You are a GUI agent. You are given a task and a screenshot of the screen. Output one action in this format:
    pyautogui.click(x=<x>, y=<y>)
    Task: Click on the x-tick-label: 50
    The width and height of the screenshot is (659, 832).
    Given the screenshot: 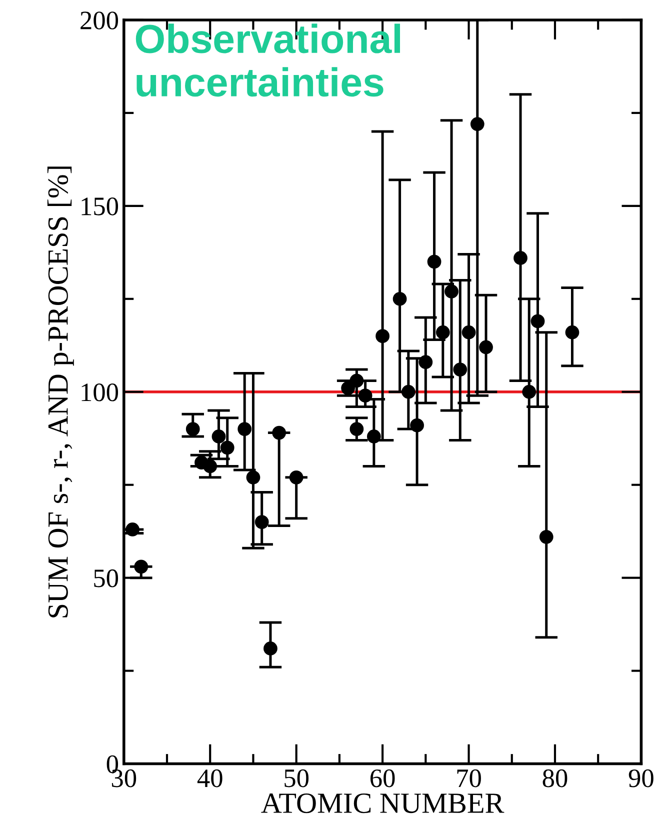 What is the action you would take?
    pyautogui.click(x=296, y=778)
    